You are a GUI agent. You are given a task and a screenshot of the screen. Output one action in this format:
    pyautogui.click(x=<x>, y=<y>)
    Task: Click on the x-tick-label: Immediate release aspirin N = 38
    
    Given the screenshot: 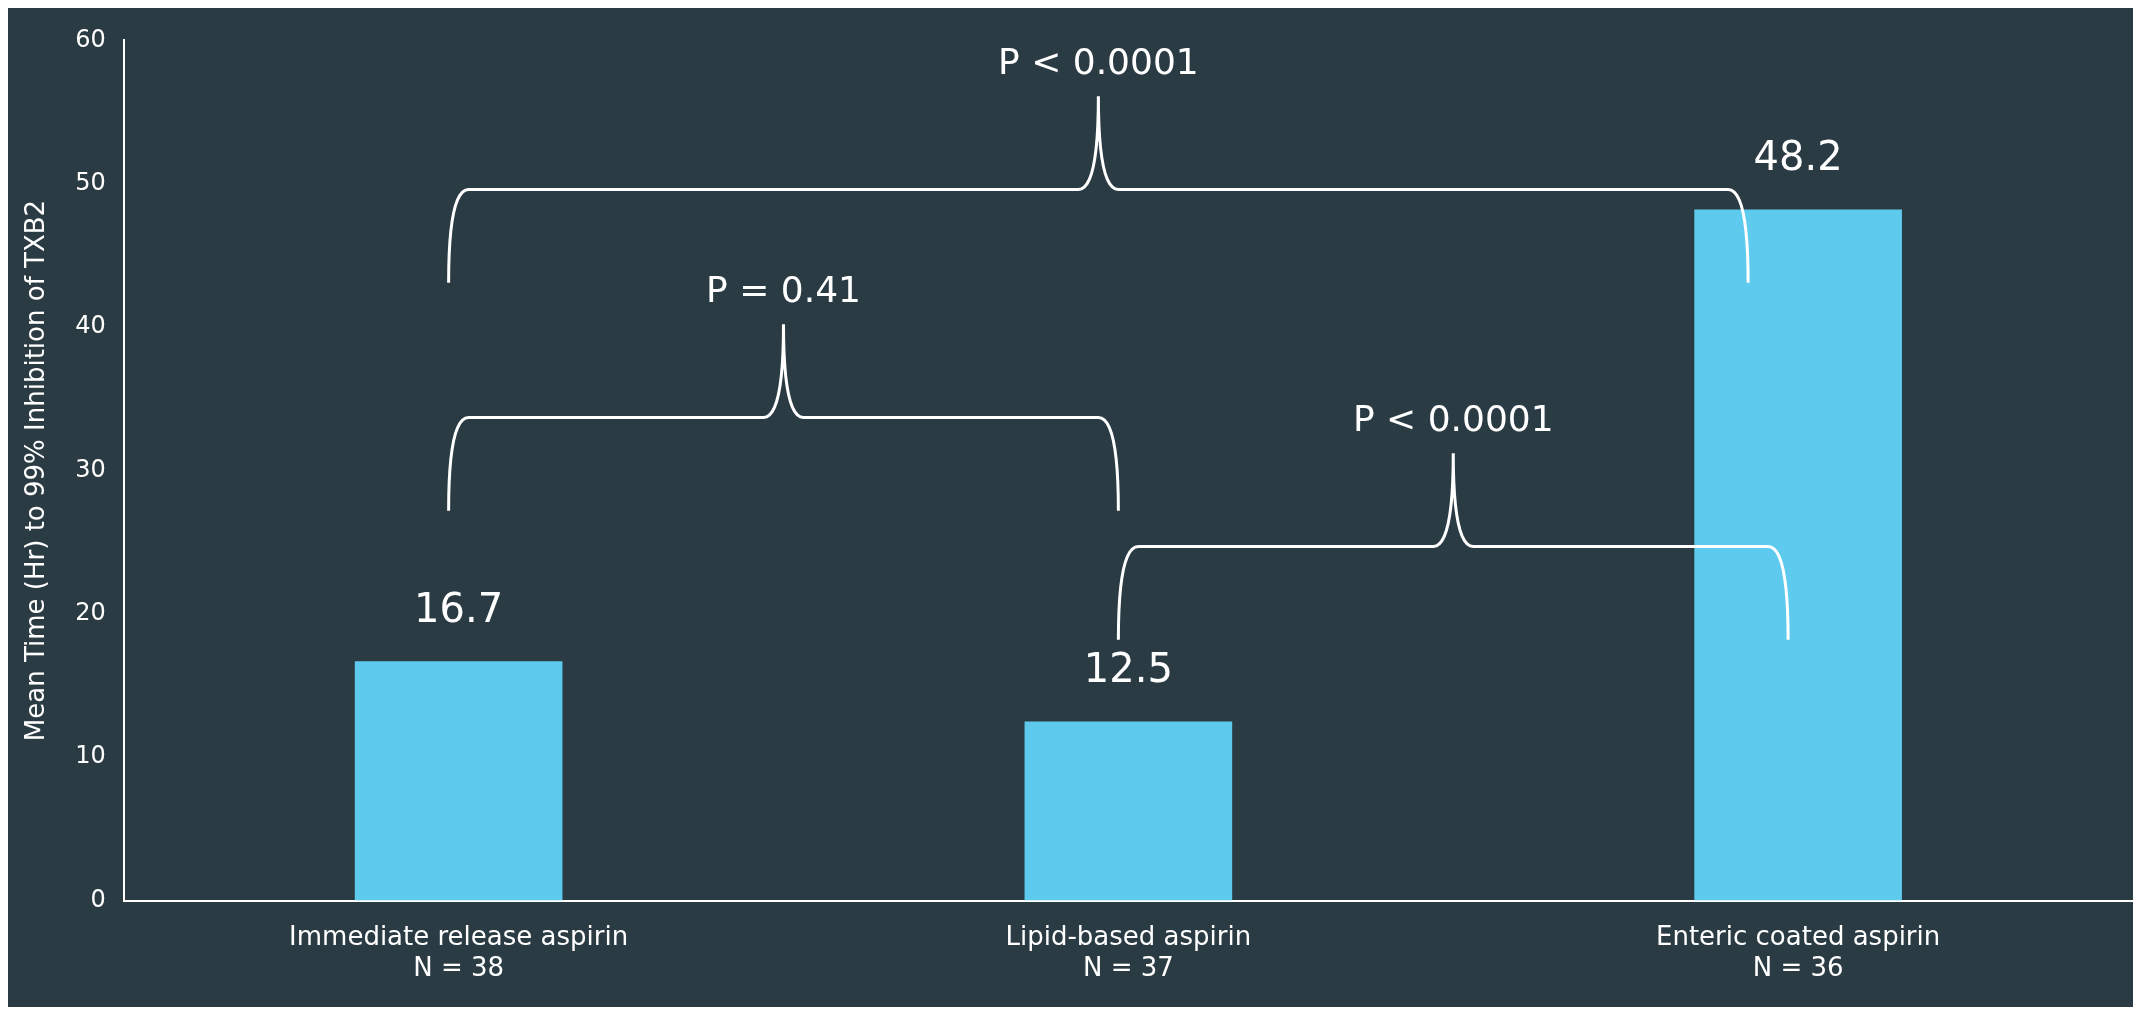 What is the action you would take?
    pyautogui.click(x=459, y=951)
    